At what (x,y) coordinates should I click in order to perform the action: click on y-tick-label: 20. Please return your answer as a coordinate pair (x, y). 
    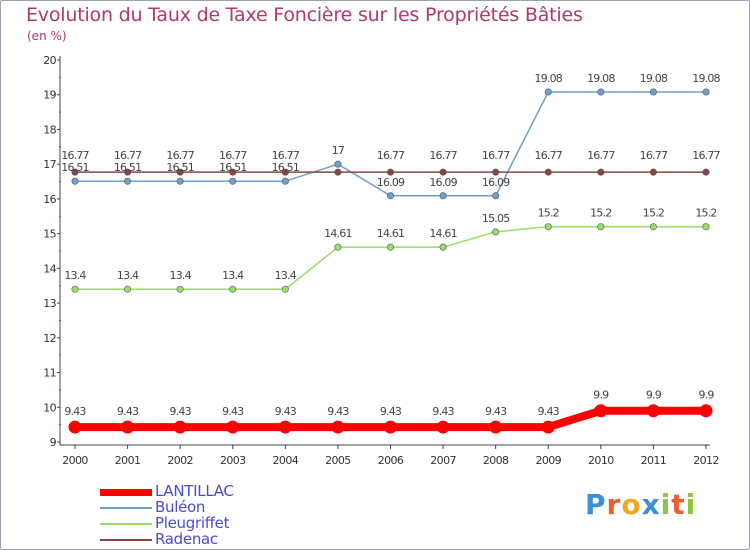
    Looking at the image, I should click on (49, 60).